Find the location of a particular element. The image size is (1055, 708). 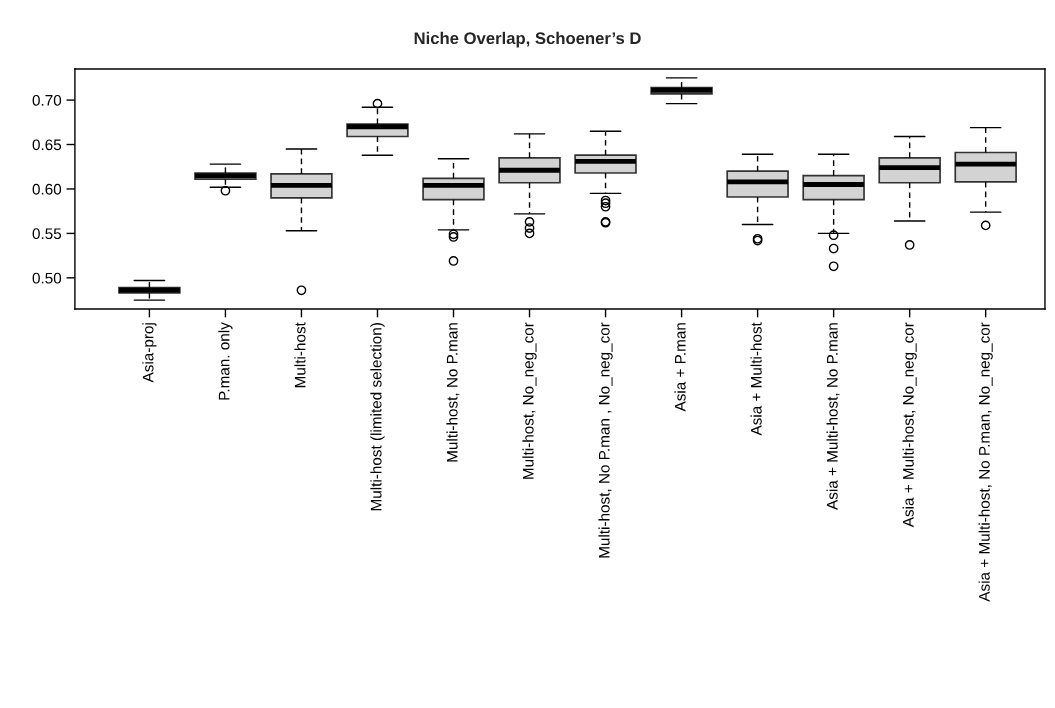

x-tick-label: Multi-host (limited selection) is located at coordinates (377, 417).